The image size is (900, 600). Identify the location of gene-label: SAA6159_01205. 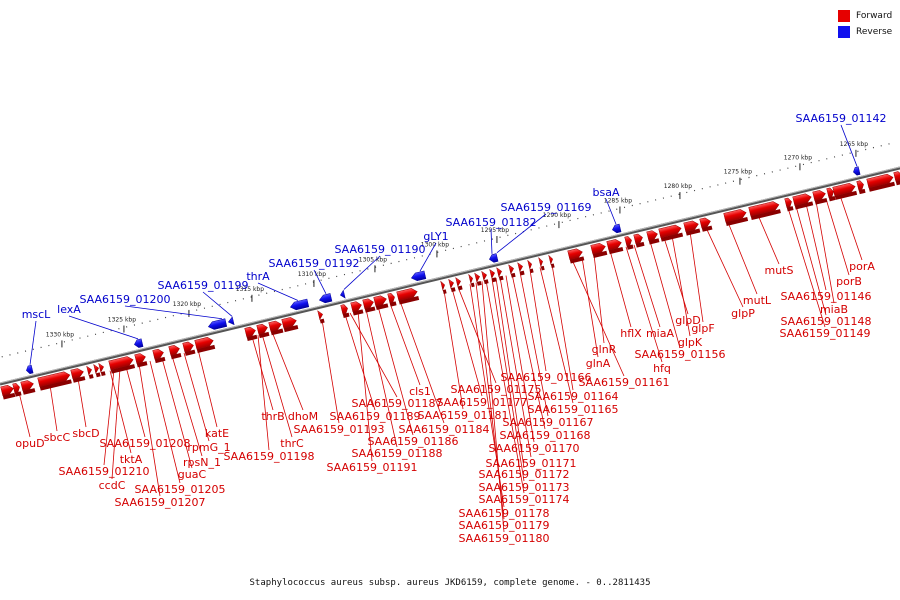
(179, 489).